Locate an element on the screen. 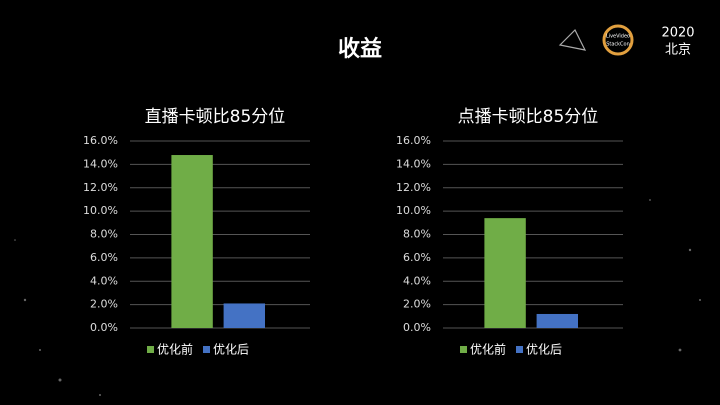 This screenshot has width=720, height=405. event-city: 北京 is located at coordinates (678, 50).